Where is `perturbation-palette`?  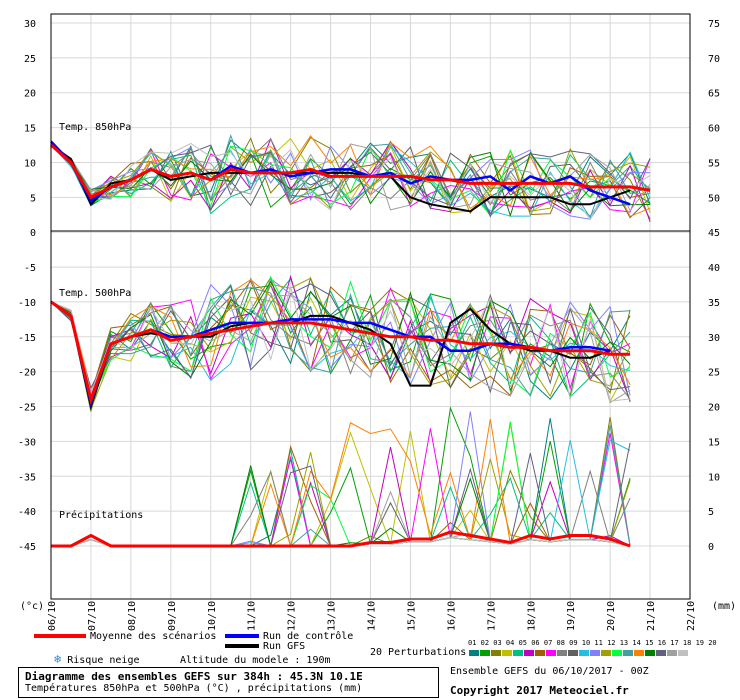
perturbation-palette is located at coordinates (578, 653).